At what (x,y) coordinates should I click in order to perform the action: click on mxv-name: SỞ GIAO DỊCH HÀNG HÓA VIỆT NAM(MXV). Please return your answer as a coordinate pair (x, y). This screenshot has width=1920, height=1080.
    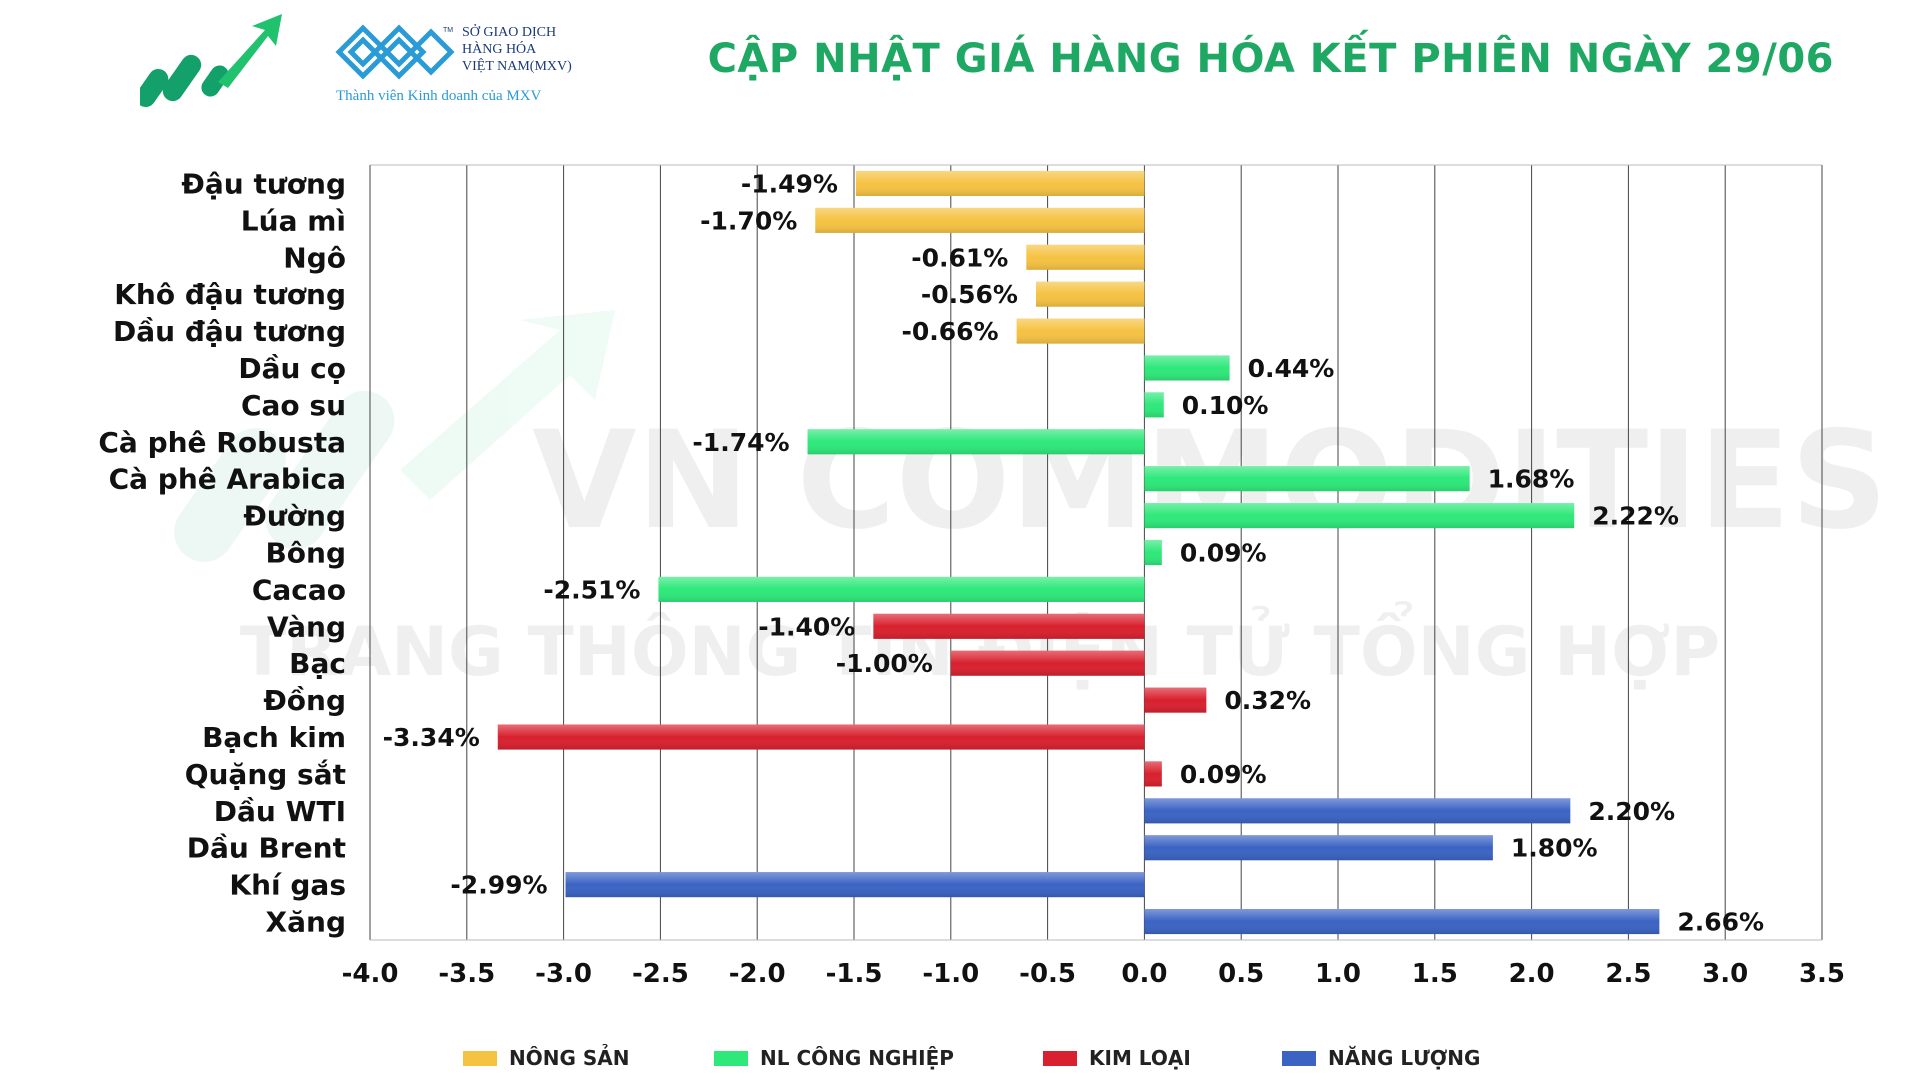
    Looking at the image, I should click on (517, 49).